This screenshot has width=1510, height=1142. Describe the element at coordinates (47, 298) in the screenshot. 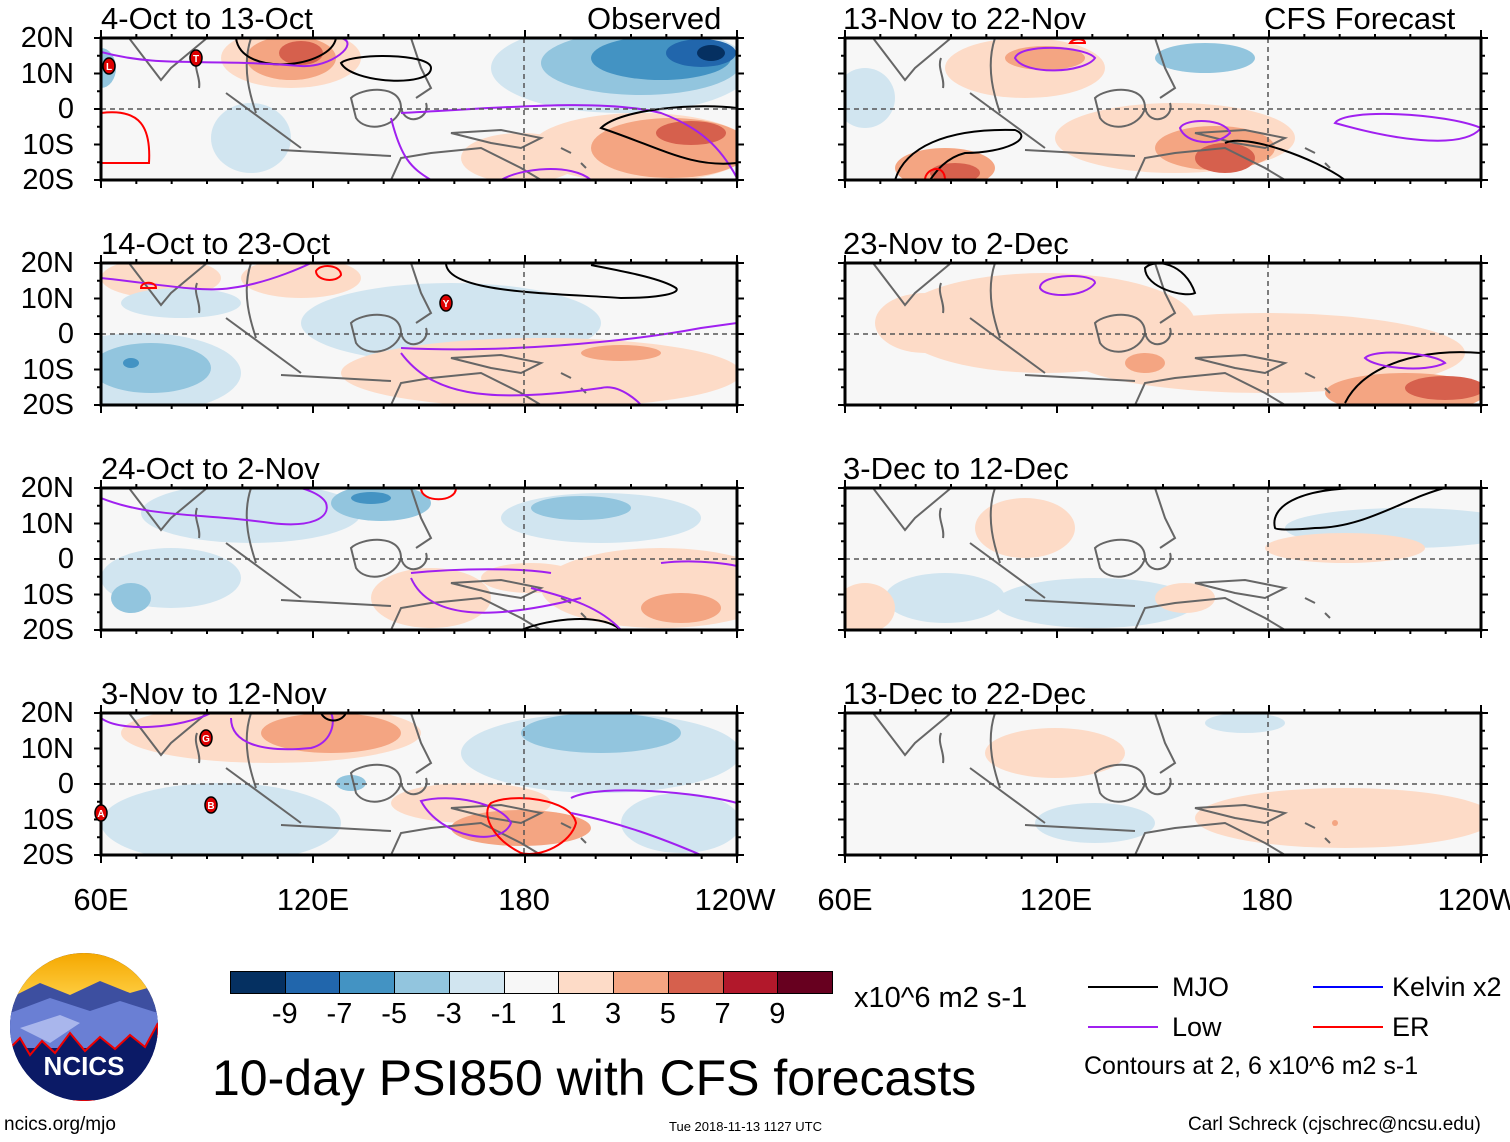

I see `lat-label: 10N` at that location.